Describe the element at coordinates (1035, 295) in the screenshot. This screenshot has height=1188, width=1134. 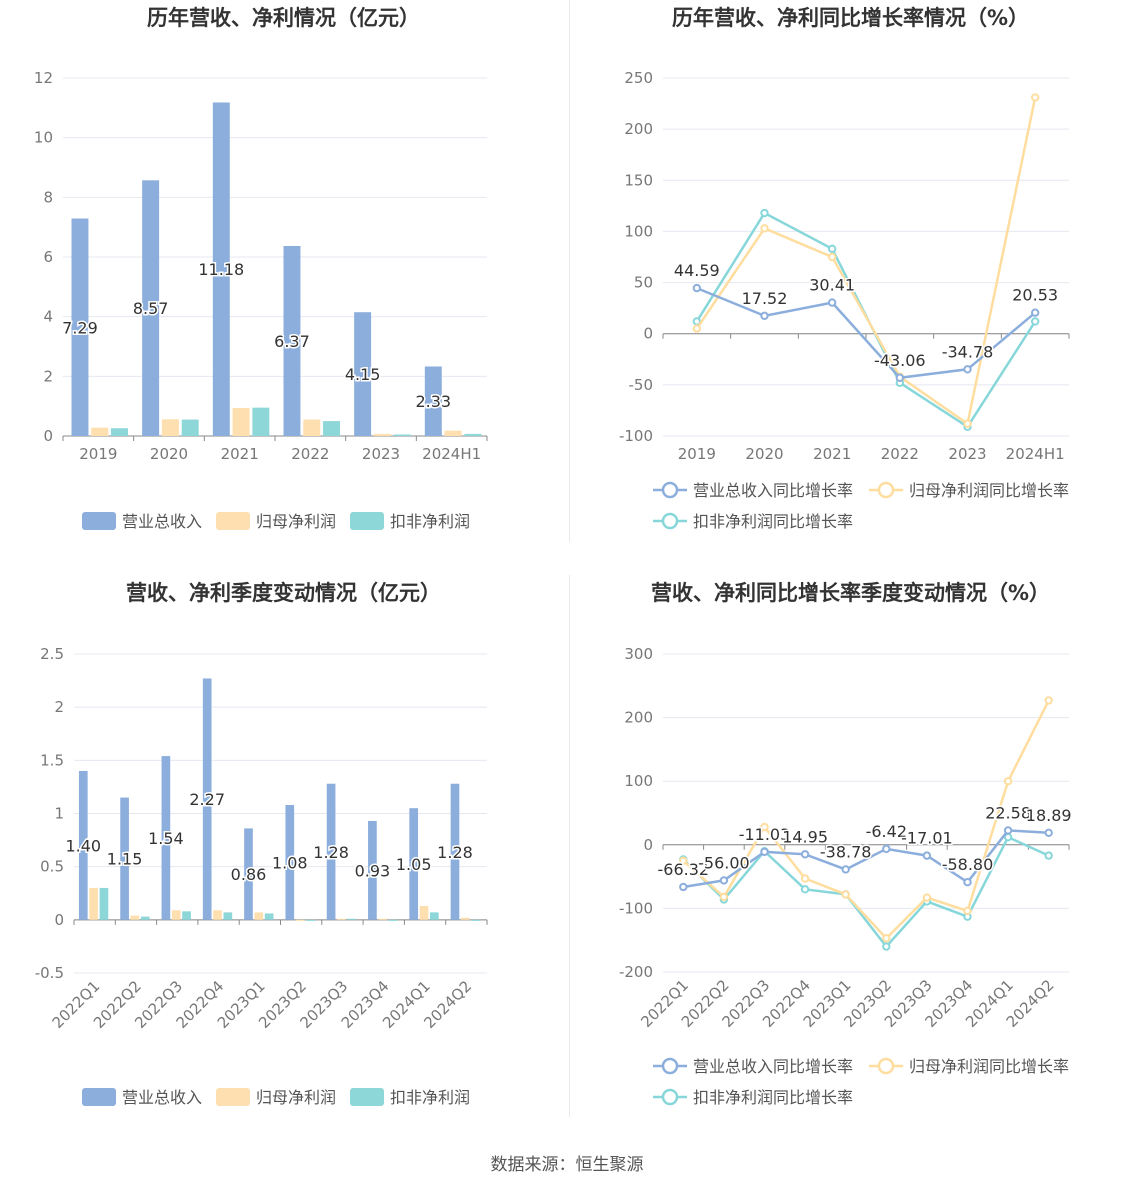
I see `data-label: 20.53` at that location.